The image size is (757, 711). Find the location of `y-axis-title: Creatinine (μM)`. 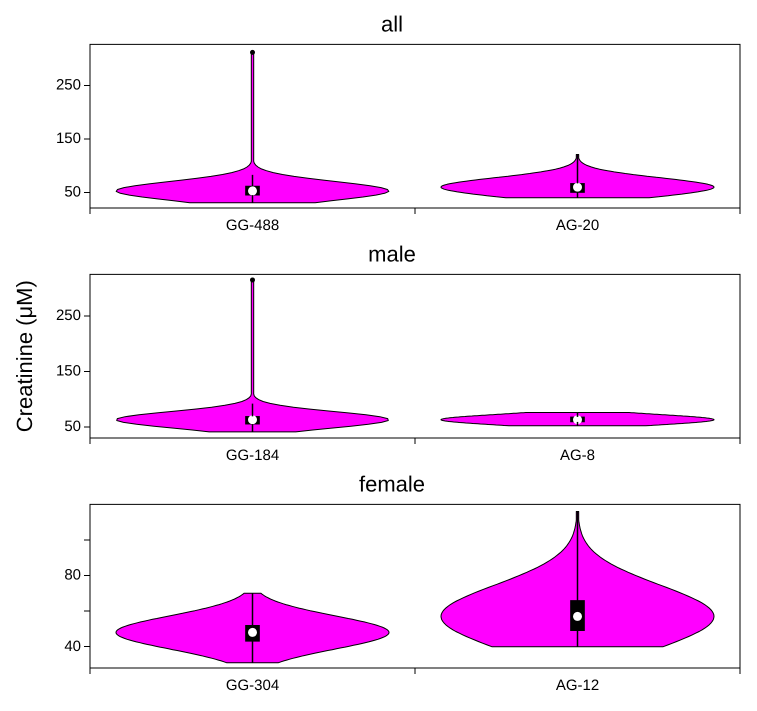

y-axis-title: Creatinine (μM) is located at coordinates (25, 356).